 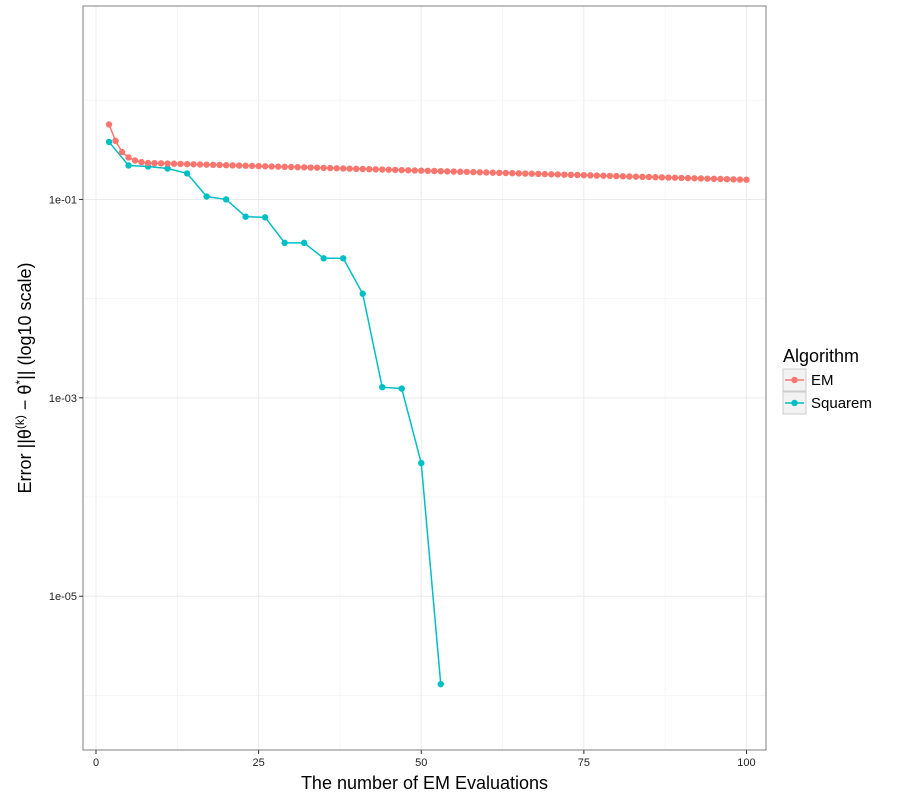 I want to click on y-axis-title-mid: − θ, so click(x=25, y=400).